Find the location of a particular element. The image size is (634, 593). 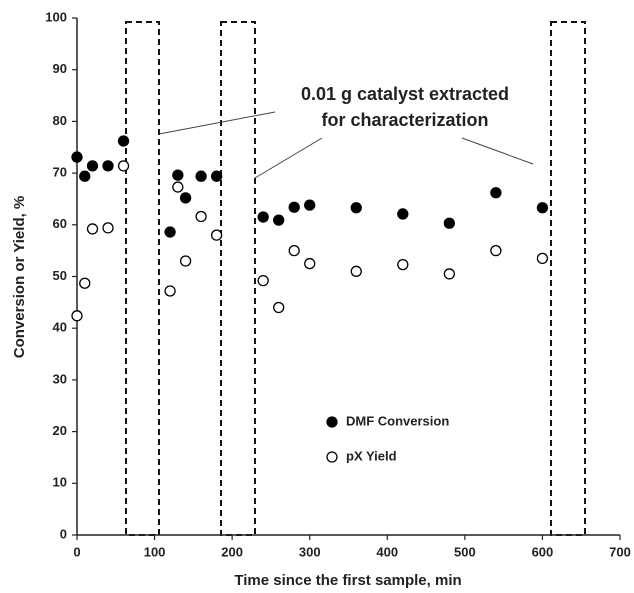

y-tick-label: 90 is located at coordinates (60, 68).